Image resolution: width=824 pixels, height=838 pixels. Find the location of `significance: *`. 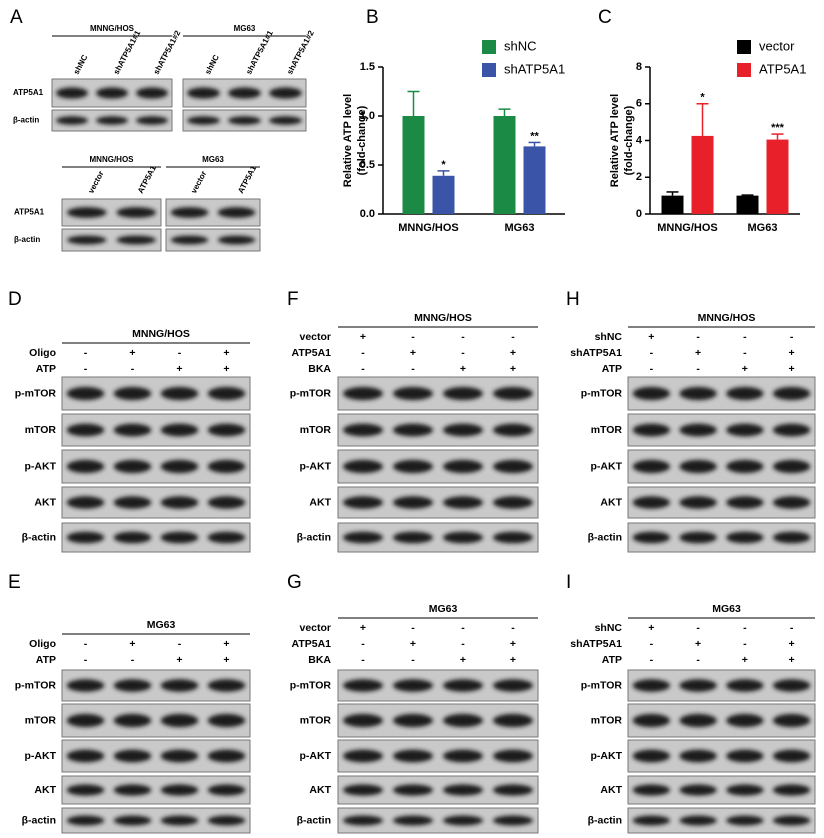

significance: * is located at coordinates (443, 165).